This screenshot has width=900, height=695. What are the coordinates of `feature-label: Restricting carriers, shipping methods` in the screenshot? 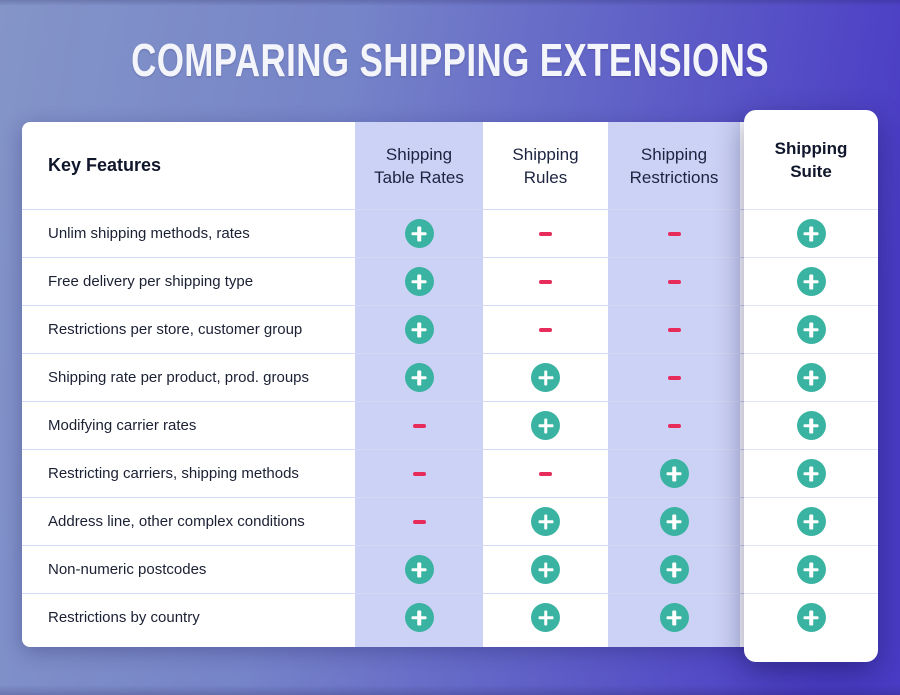 It's located at (173, 473).